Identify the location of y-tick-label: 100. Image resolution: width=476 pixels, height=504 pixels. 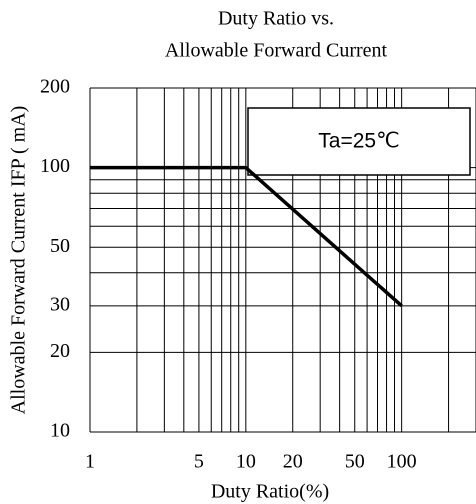
(55, 166).